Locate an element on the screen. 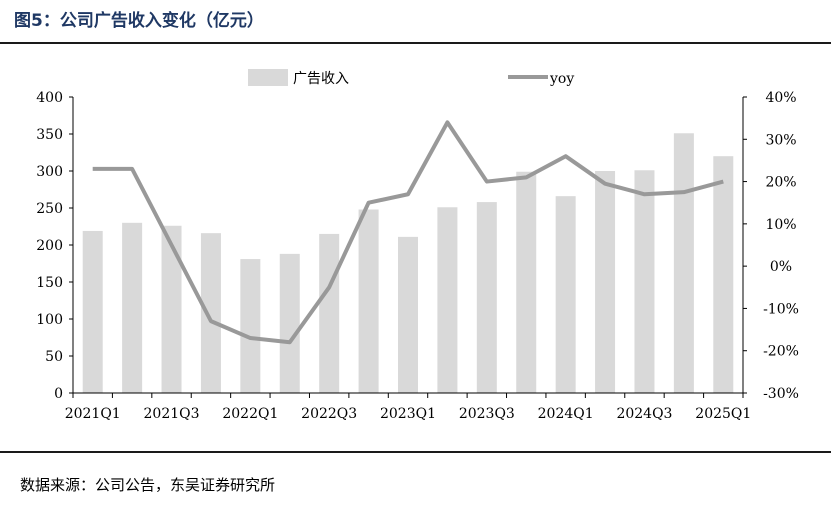 The height and width of the screenshot is (522, 831). bar-2023Q4 is located at coordinates (526, 282).